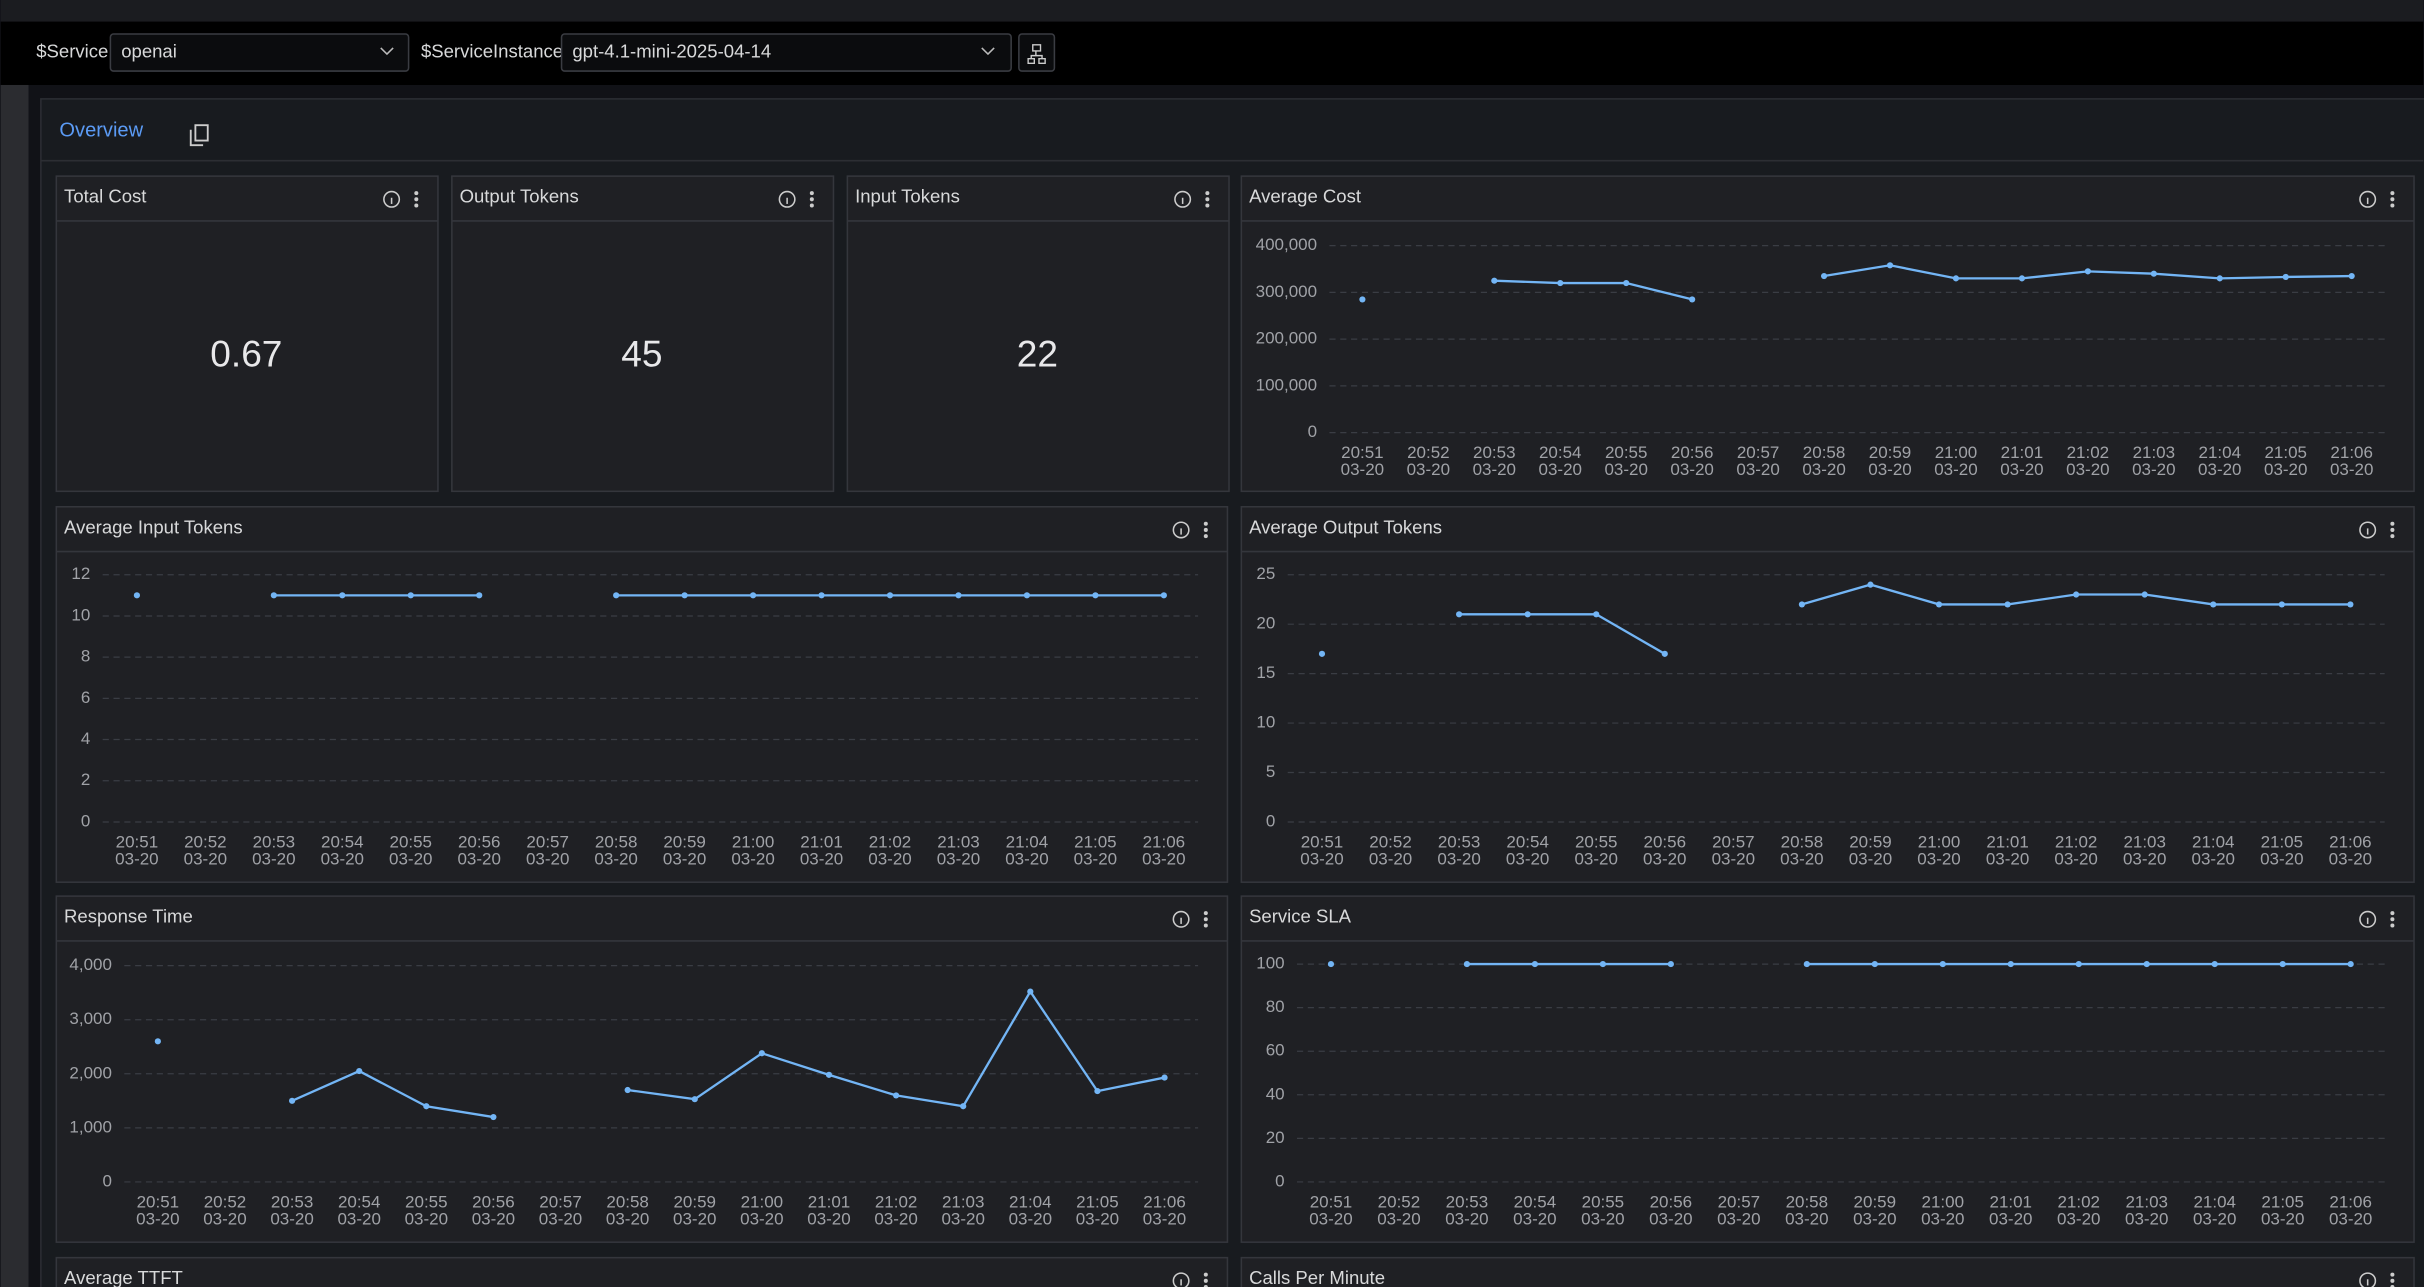  What do you see at coordinates (85, 656) in the screenshot?
I see `y-tick-label: 8` at bounding box center [85, 656].